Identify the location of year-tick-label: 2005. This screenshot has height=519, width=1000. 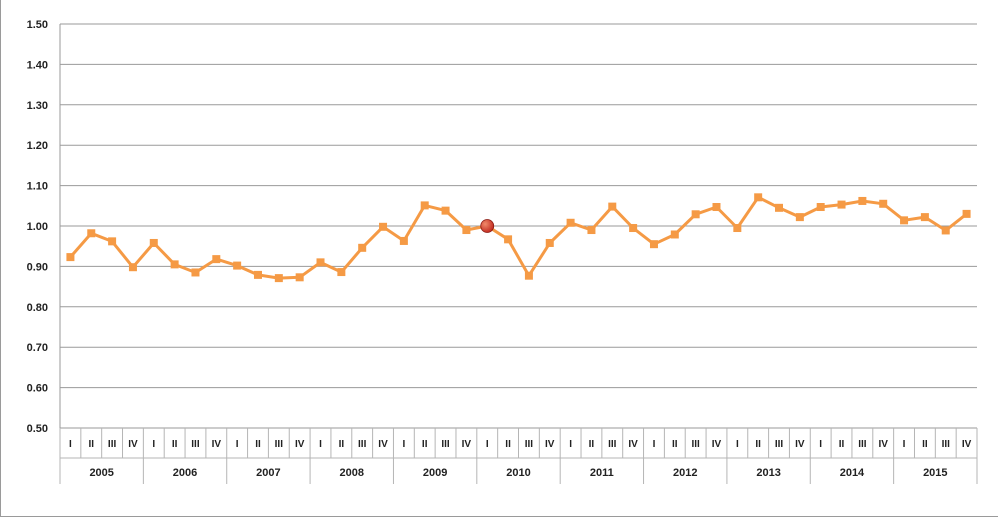
(101, 473).